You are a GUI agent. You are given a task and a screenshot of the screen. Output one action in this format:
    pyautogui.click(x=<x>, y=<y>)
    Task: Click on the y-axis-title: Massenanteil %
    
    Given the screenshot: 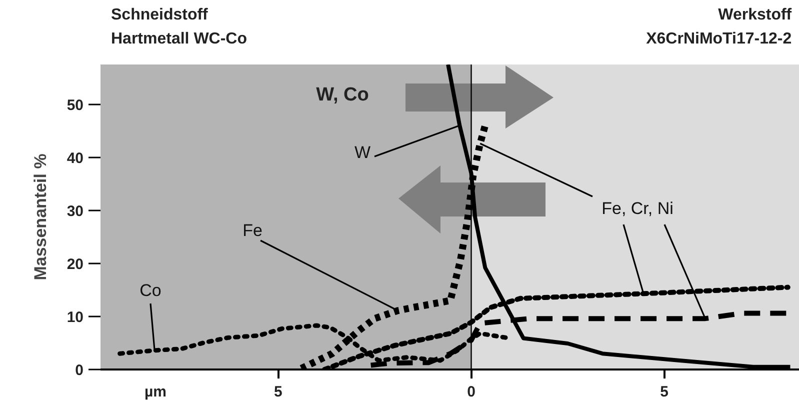 What is the action you would take?
    pyautogui.click(x=40, y=217)
    